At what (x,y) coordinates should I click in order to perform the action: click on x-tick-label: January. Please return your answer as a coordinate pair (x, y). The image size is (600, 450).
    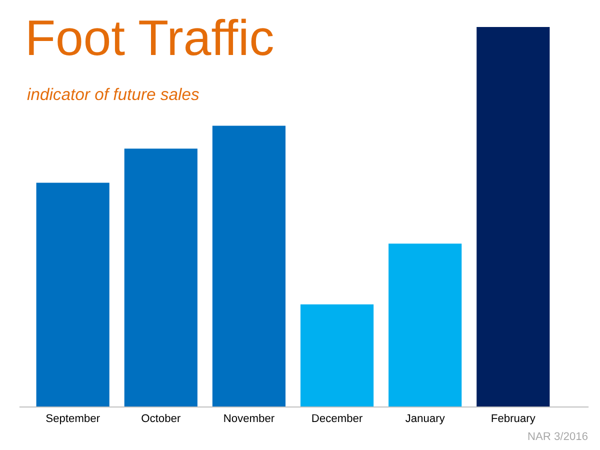
    Looking at the image, I should click on (425, 419).